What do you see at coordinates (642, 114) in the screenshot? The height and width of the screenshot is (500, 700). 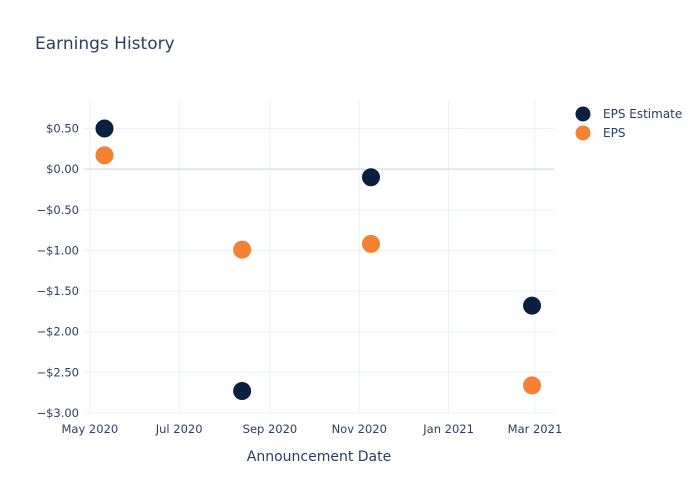 I see `legend-label: EPS Estimate` at bounding box center [642, 114].